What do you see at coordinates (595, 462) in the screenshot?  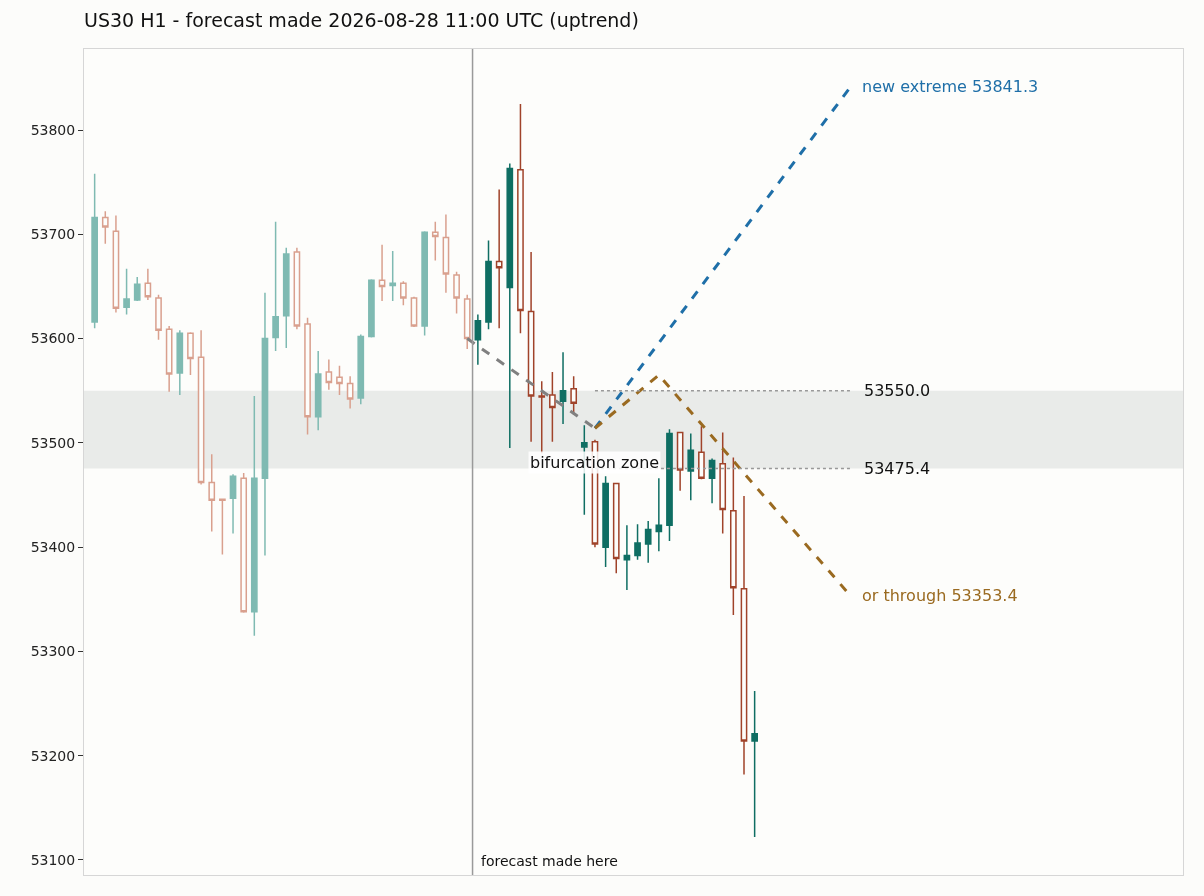 I see `band-label: bifurcation zone` at bounding box center [595, 462].